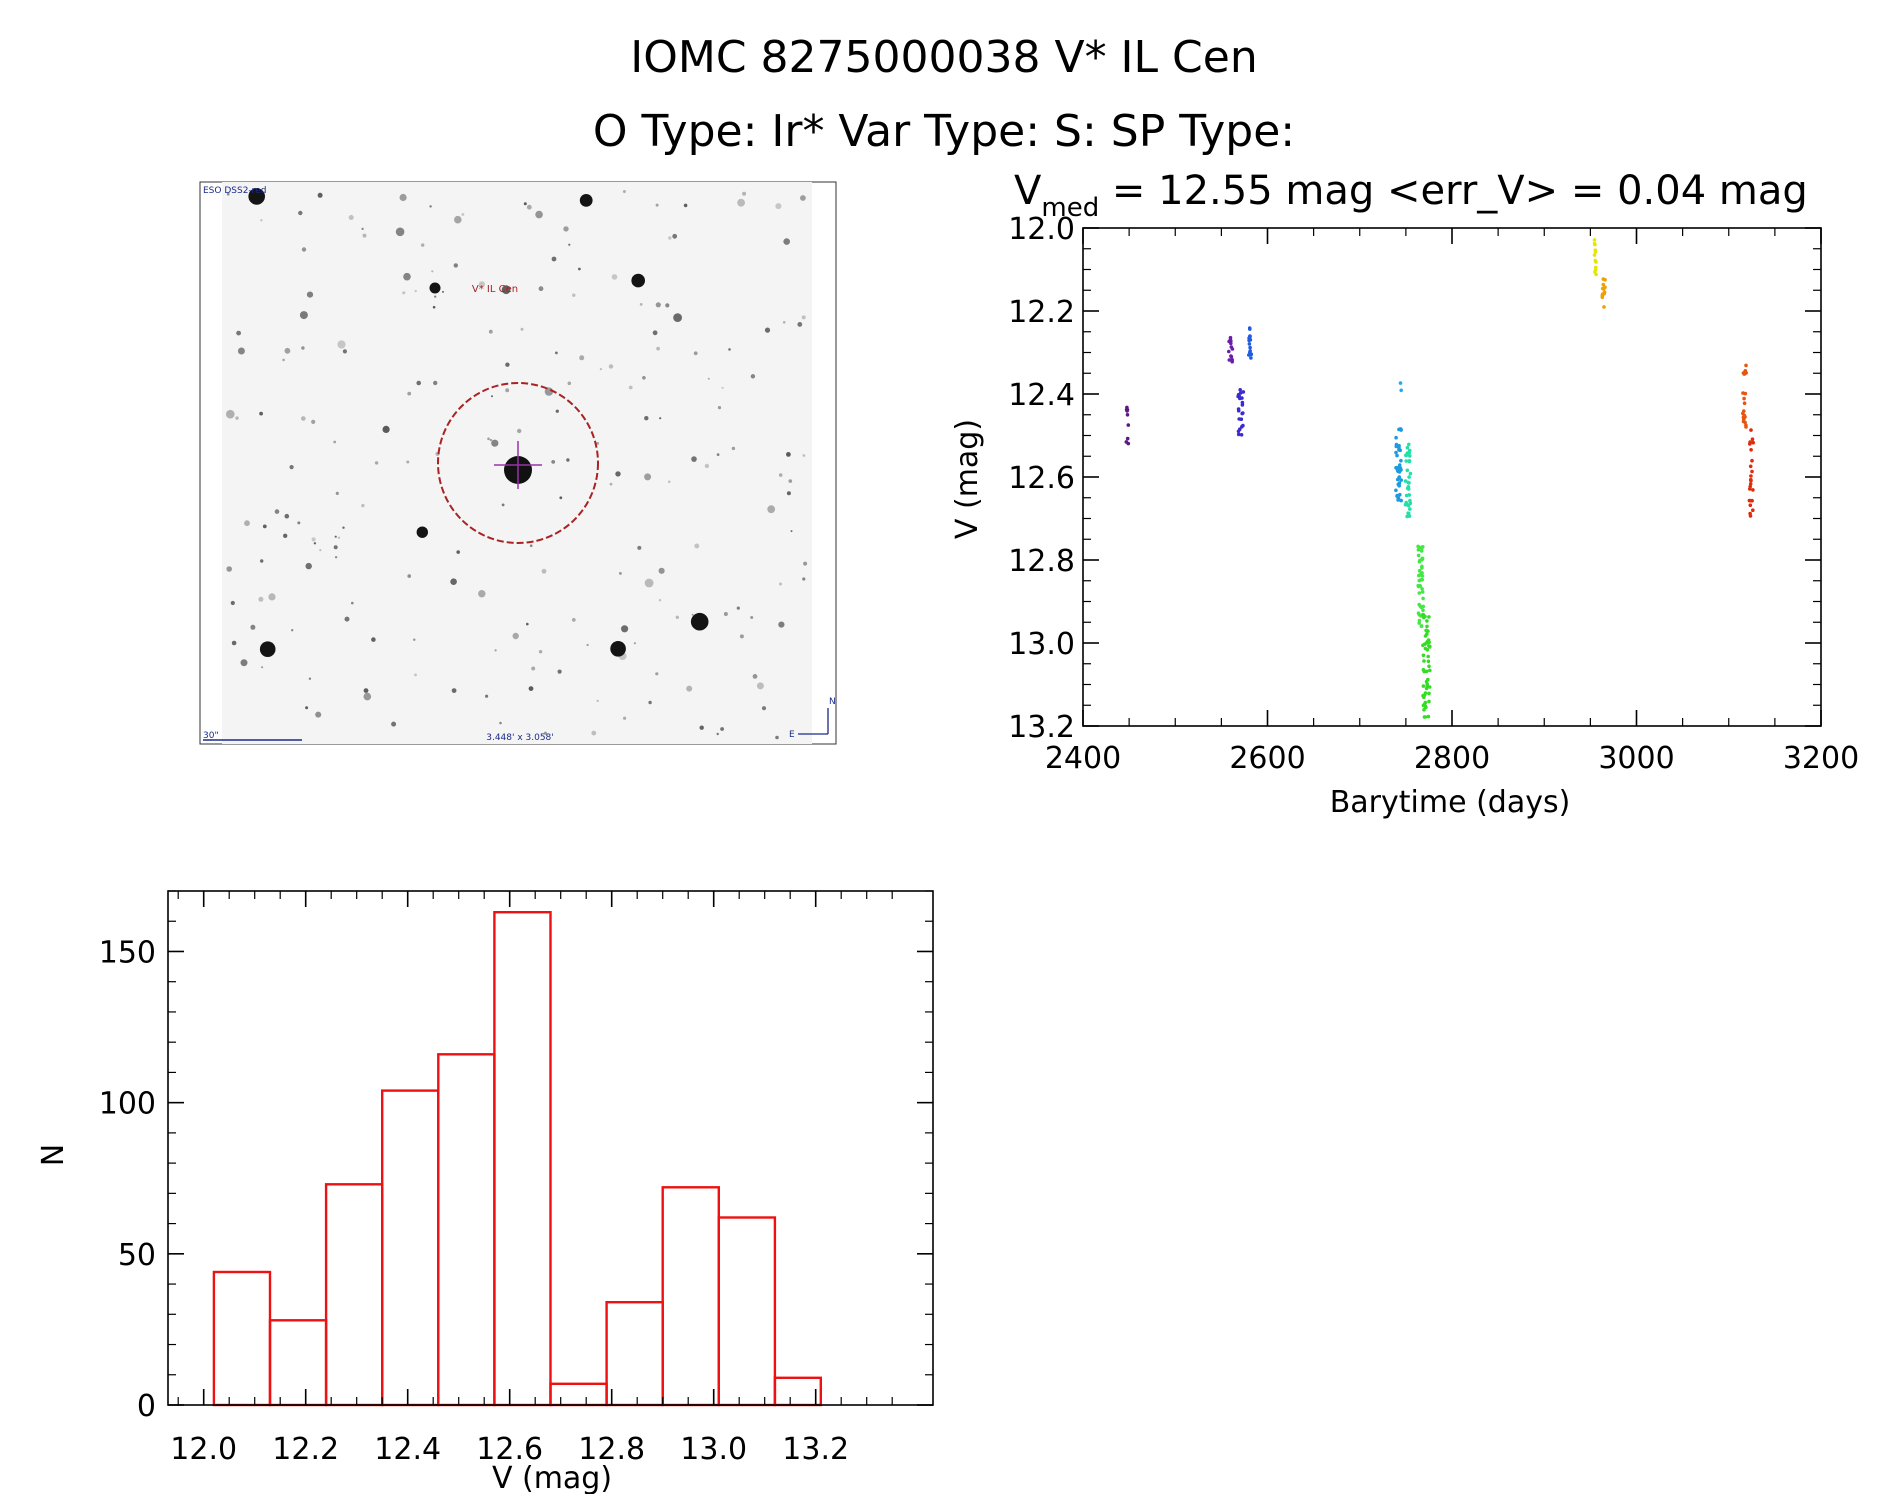 Image resolution: width=1889 pixels, height=1494 pixels. What do you see at coordinates (1267, 758) in the screenshot?
I see `lightcurve-x-tick-label: 2600` at bounding box center [1267, 758].